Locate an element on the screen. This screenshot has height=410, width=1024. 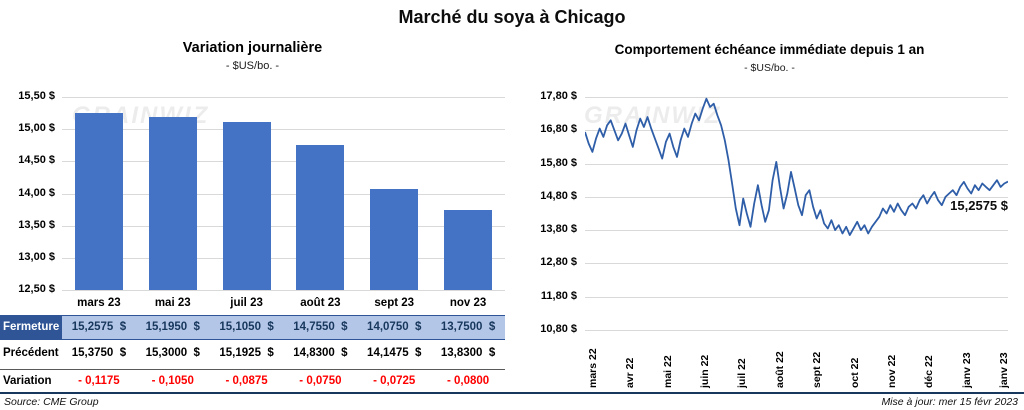
table-cell: 15,1050 $ is located at coordinates (246, 327).